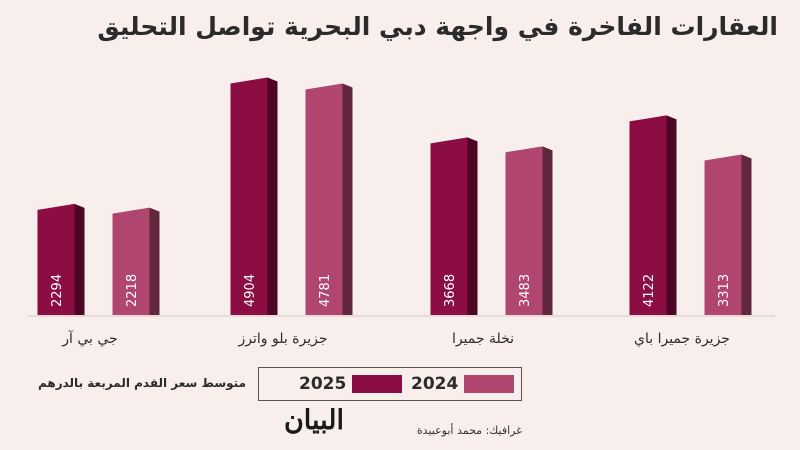  I want to click on value-label-2025-2: 3668, so click(450, 290).